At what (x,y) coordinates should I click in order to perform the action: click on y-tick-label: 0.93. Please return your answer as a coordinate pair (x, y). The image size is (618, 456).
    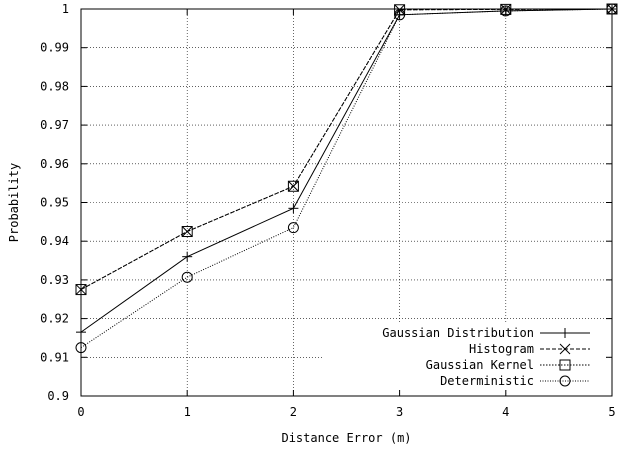
    Looking at the image, I should click on (54, 280).